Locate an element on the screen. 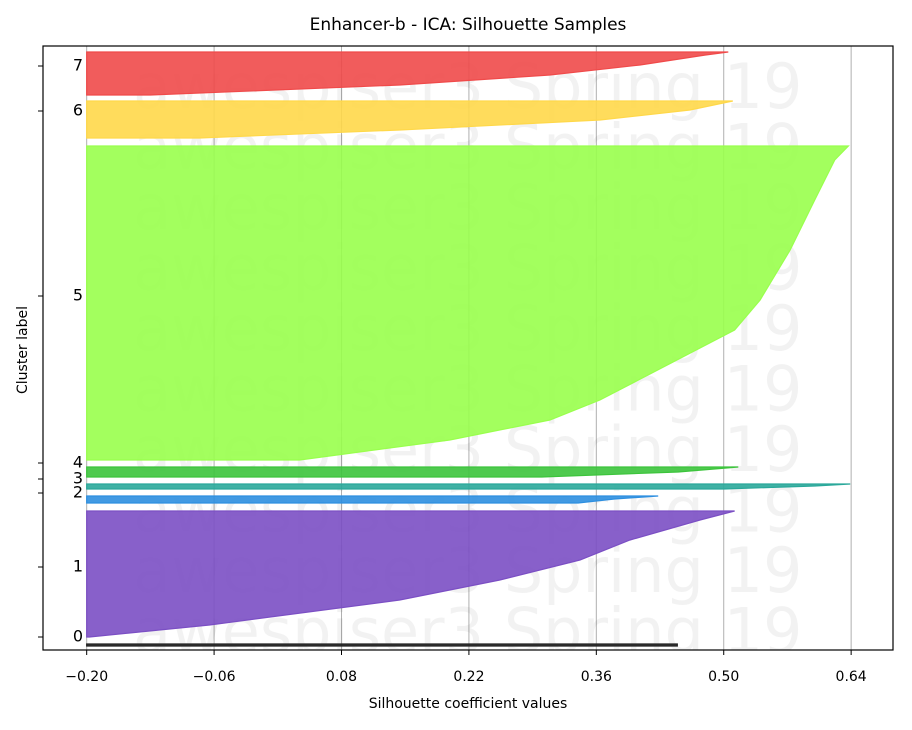  y-tick-label: 5 is located at coordinates (78, 295).